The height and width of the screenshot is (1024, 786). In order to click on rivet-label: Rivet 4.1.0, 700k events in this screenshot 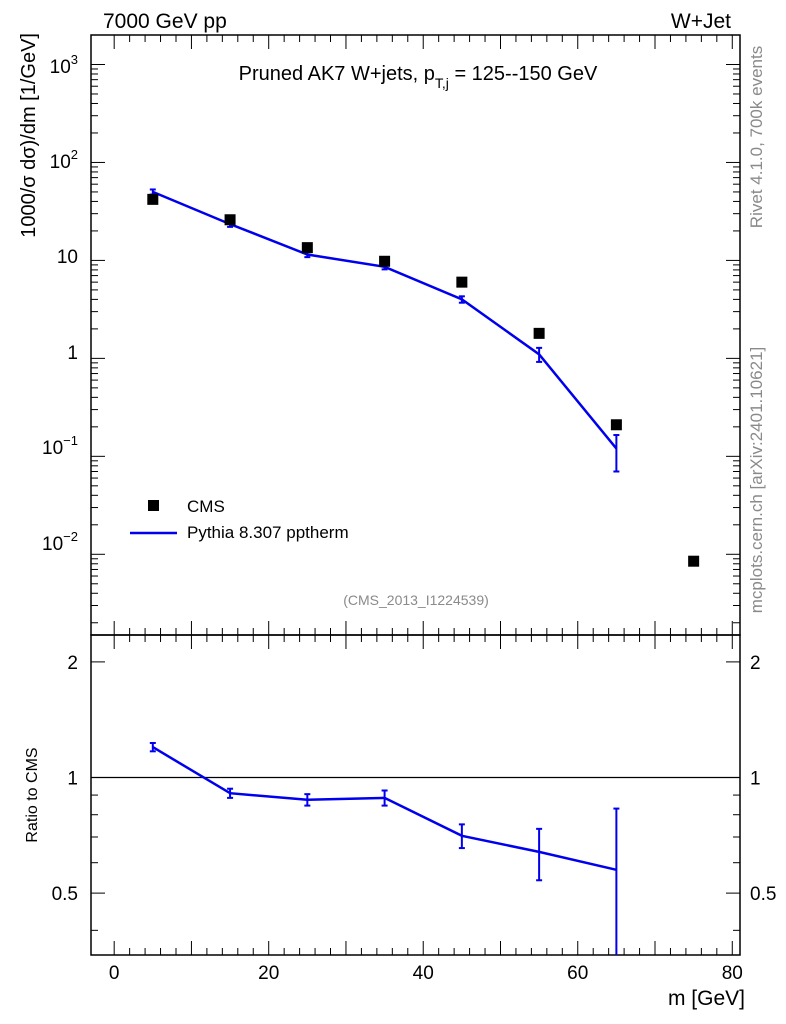, I will do `click(756, 137)`.